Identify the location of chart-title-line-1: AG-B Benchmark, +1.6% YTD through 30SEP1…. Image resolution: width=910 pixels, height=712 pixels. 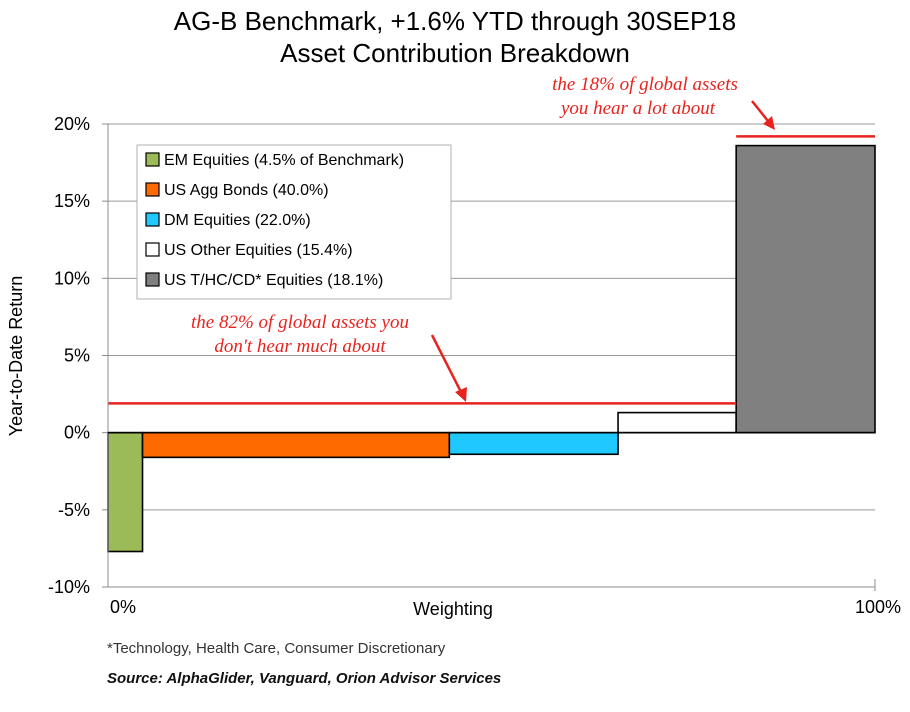
(455, 21).